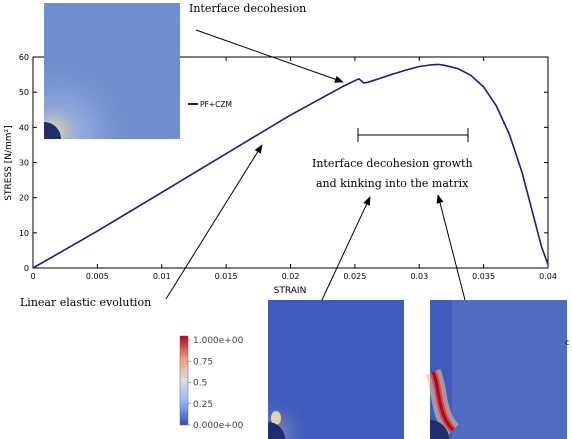 This screenshot has height=439, width=572. I want to click on y-tick-label: 60, so click(24, 57).